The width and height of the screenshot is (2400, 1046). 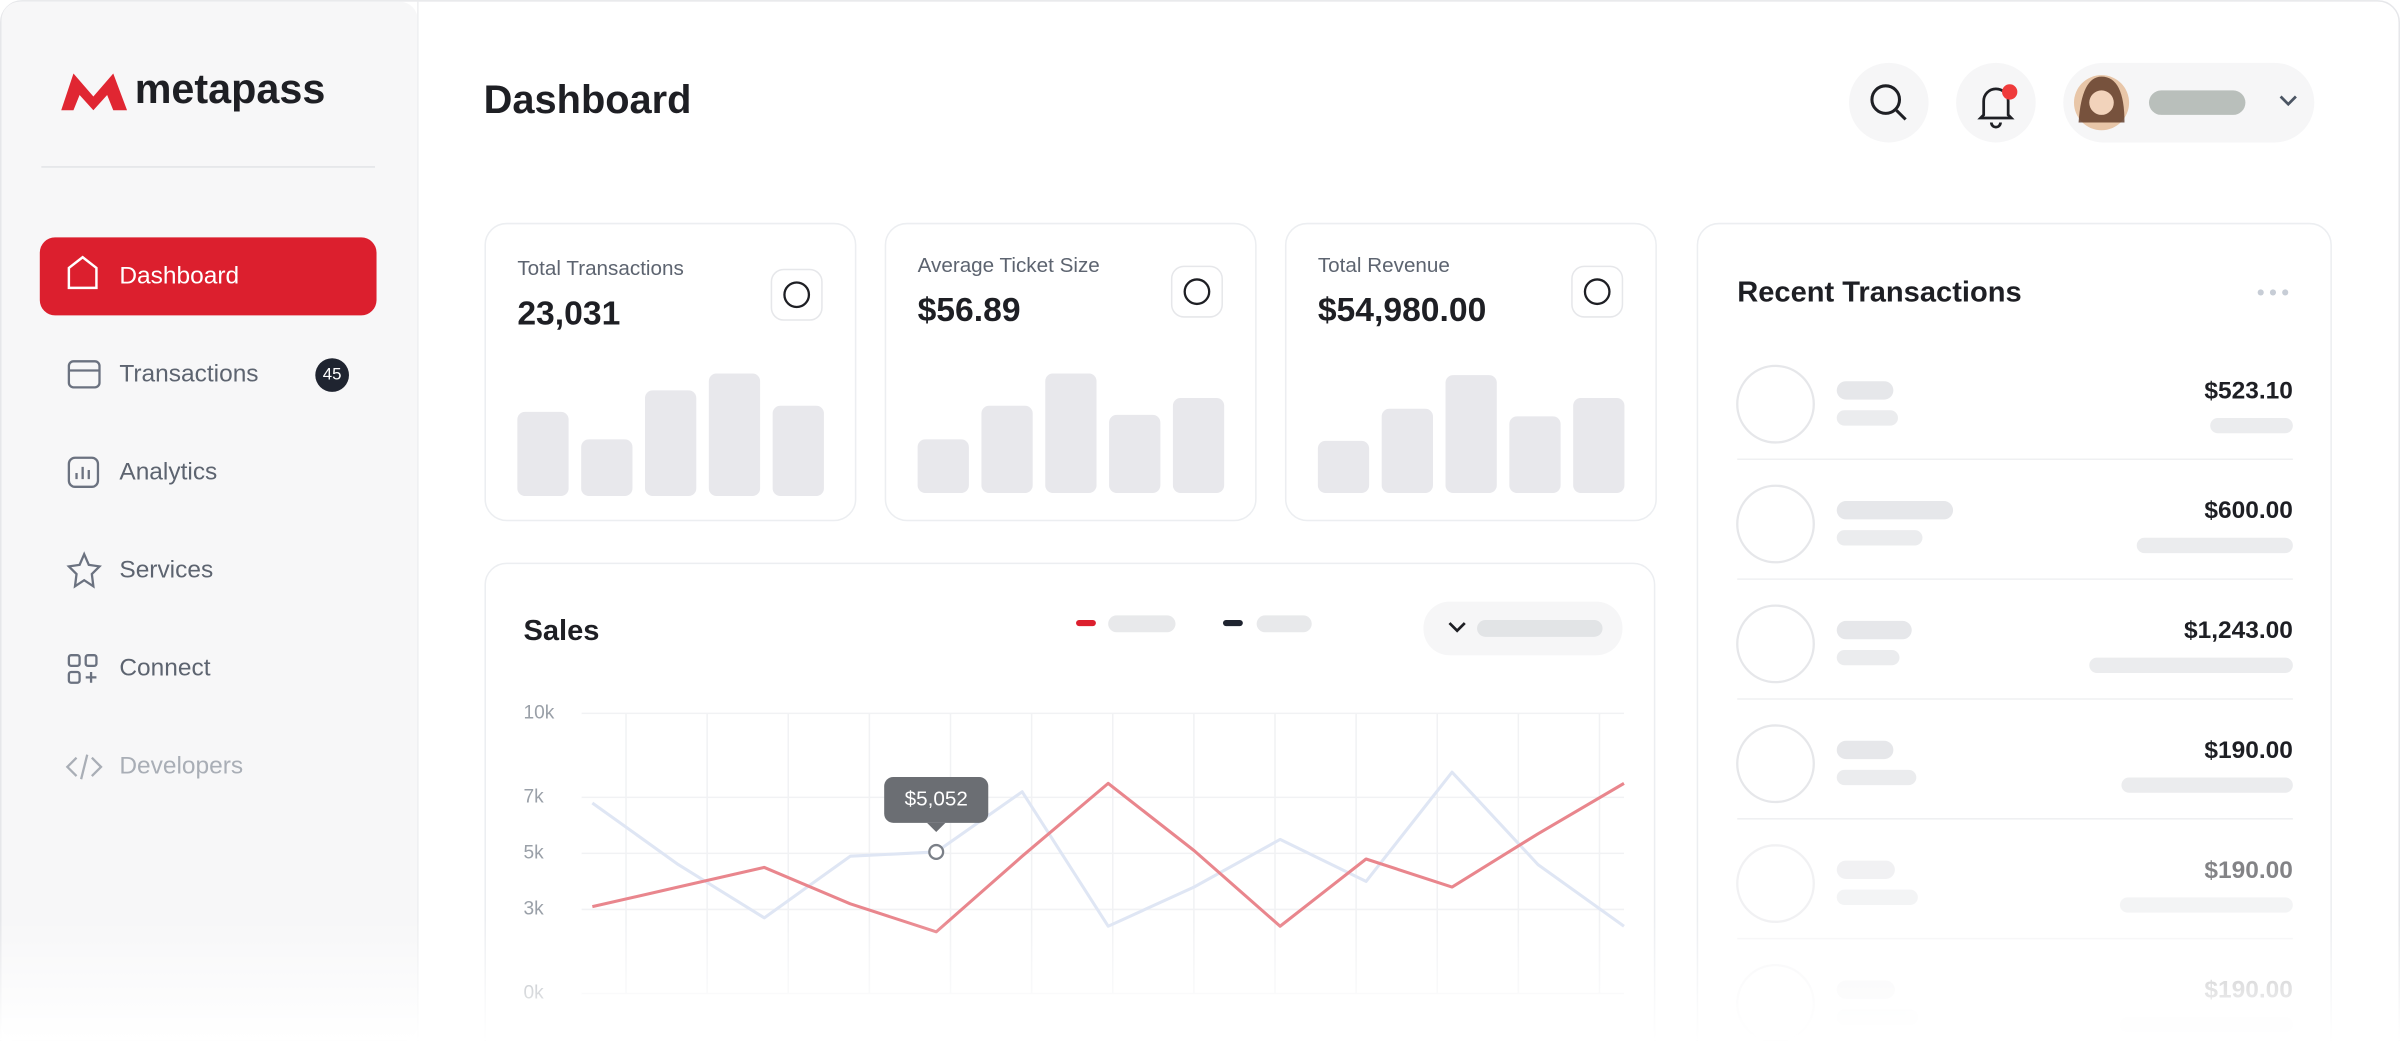 What do you see at coordinates (969, 310) in the screenshot?
I see `stat-value: $56.89` at bounding box center [969, 310].